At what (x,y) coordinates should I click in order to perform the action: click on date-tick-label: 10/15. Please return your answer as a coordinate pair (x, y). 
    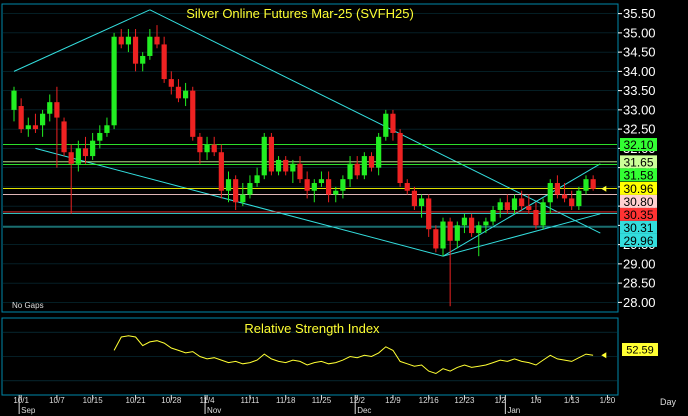
    Looking at the image, I should click on (93, 400).